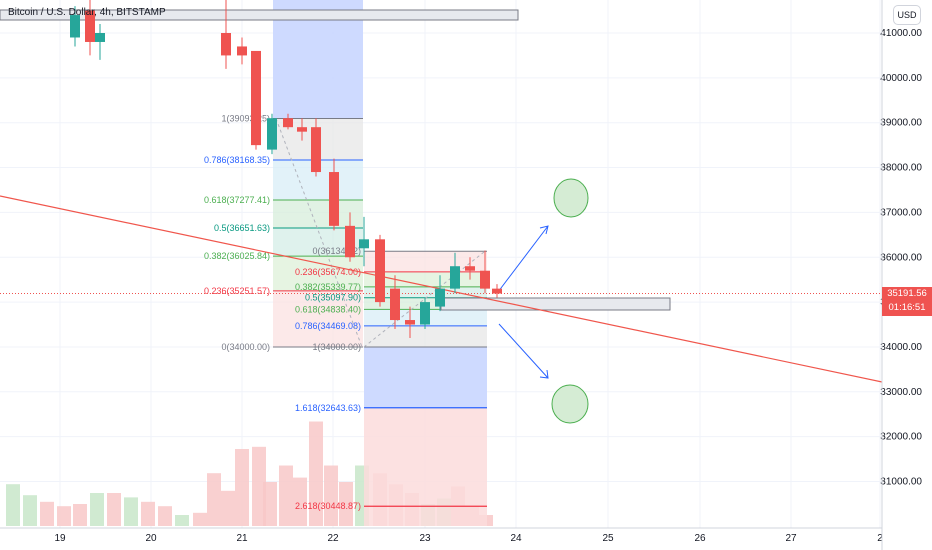  What do you see at coordinates (333, 538) in the screenshot?
I see `x-tick-label: 22` at bounding box center [333, 538].